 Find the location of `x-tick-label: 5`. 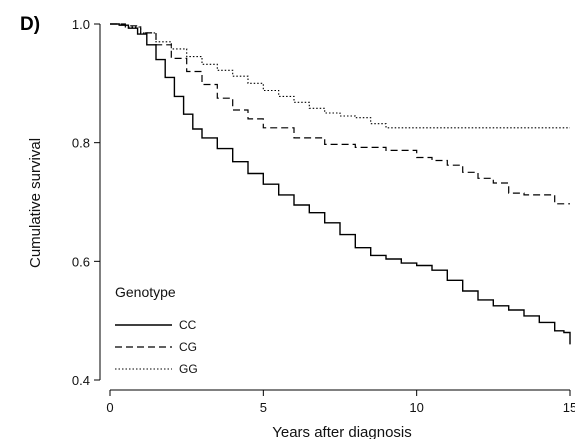

x-tick-label: 5 is located at coordinates (263, 407).